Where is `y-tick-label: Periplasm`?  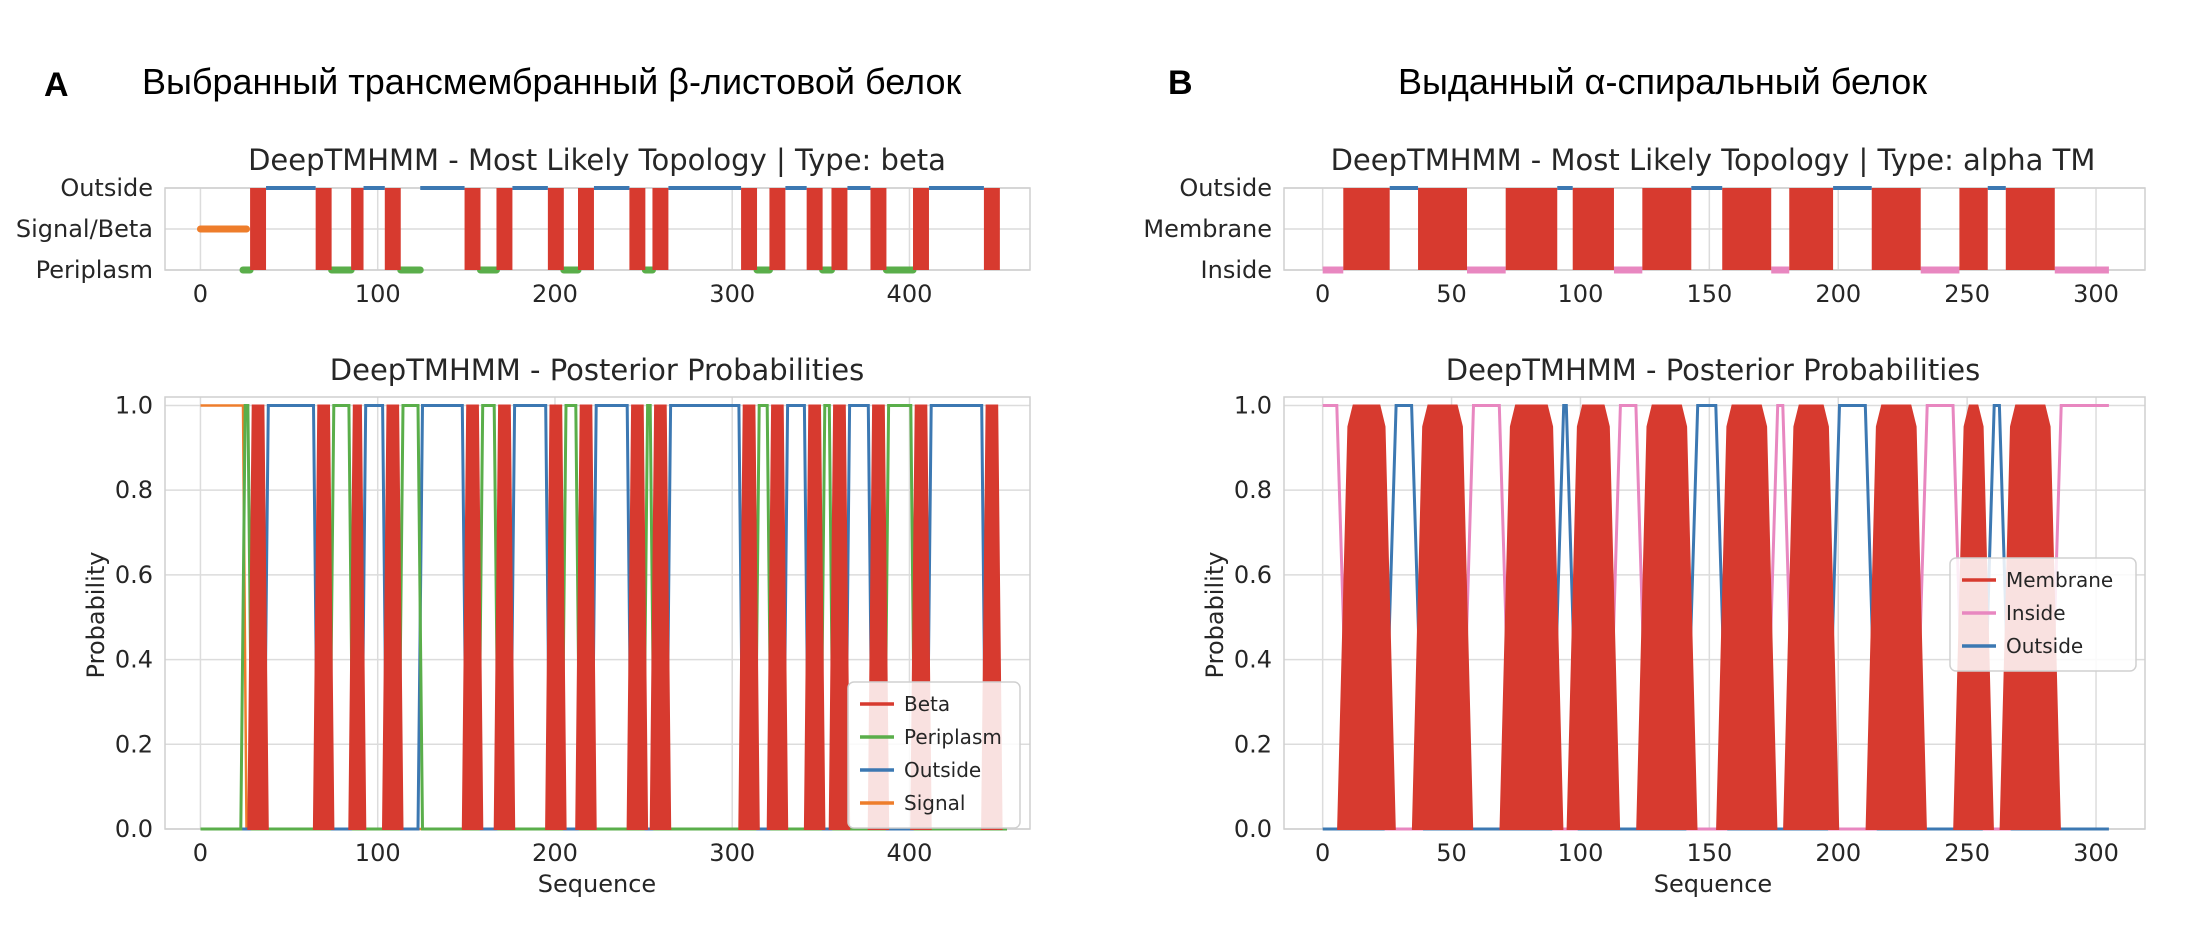 y-tick-label: Periplasm is located at coordinates (94, 270).